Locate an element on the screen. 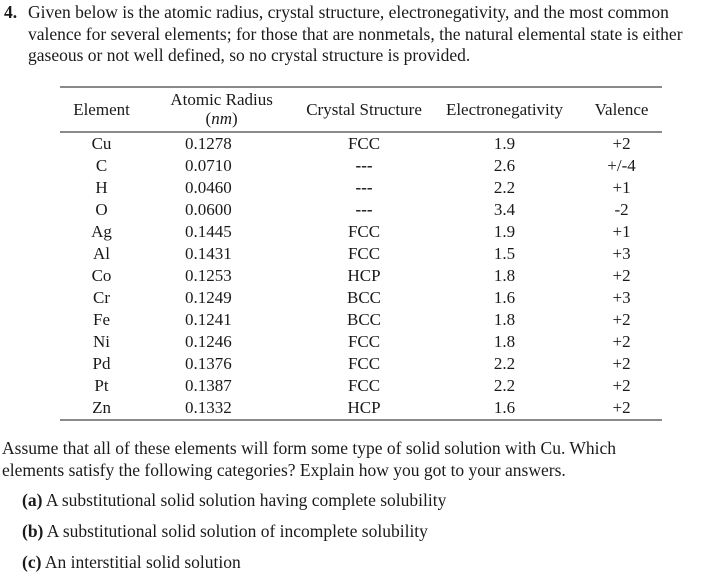  problem-number: 4. is located at coordinates (11, 12).